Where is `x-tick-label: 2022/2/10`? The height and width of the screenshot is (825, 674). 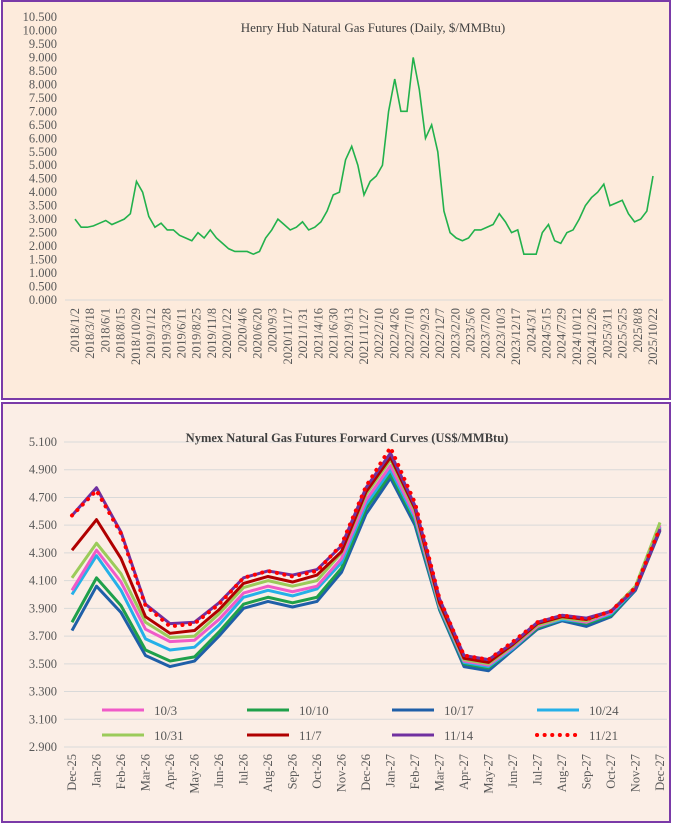
x-tick-label: 2022/2/10 is located at coordinates (379, 333).